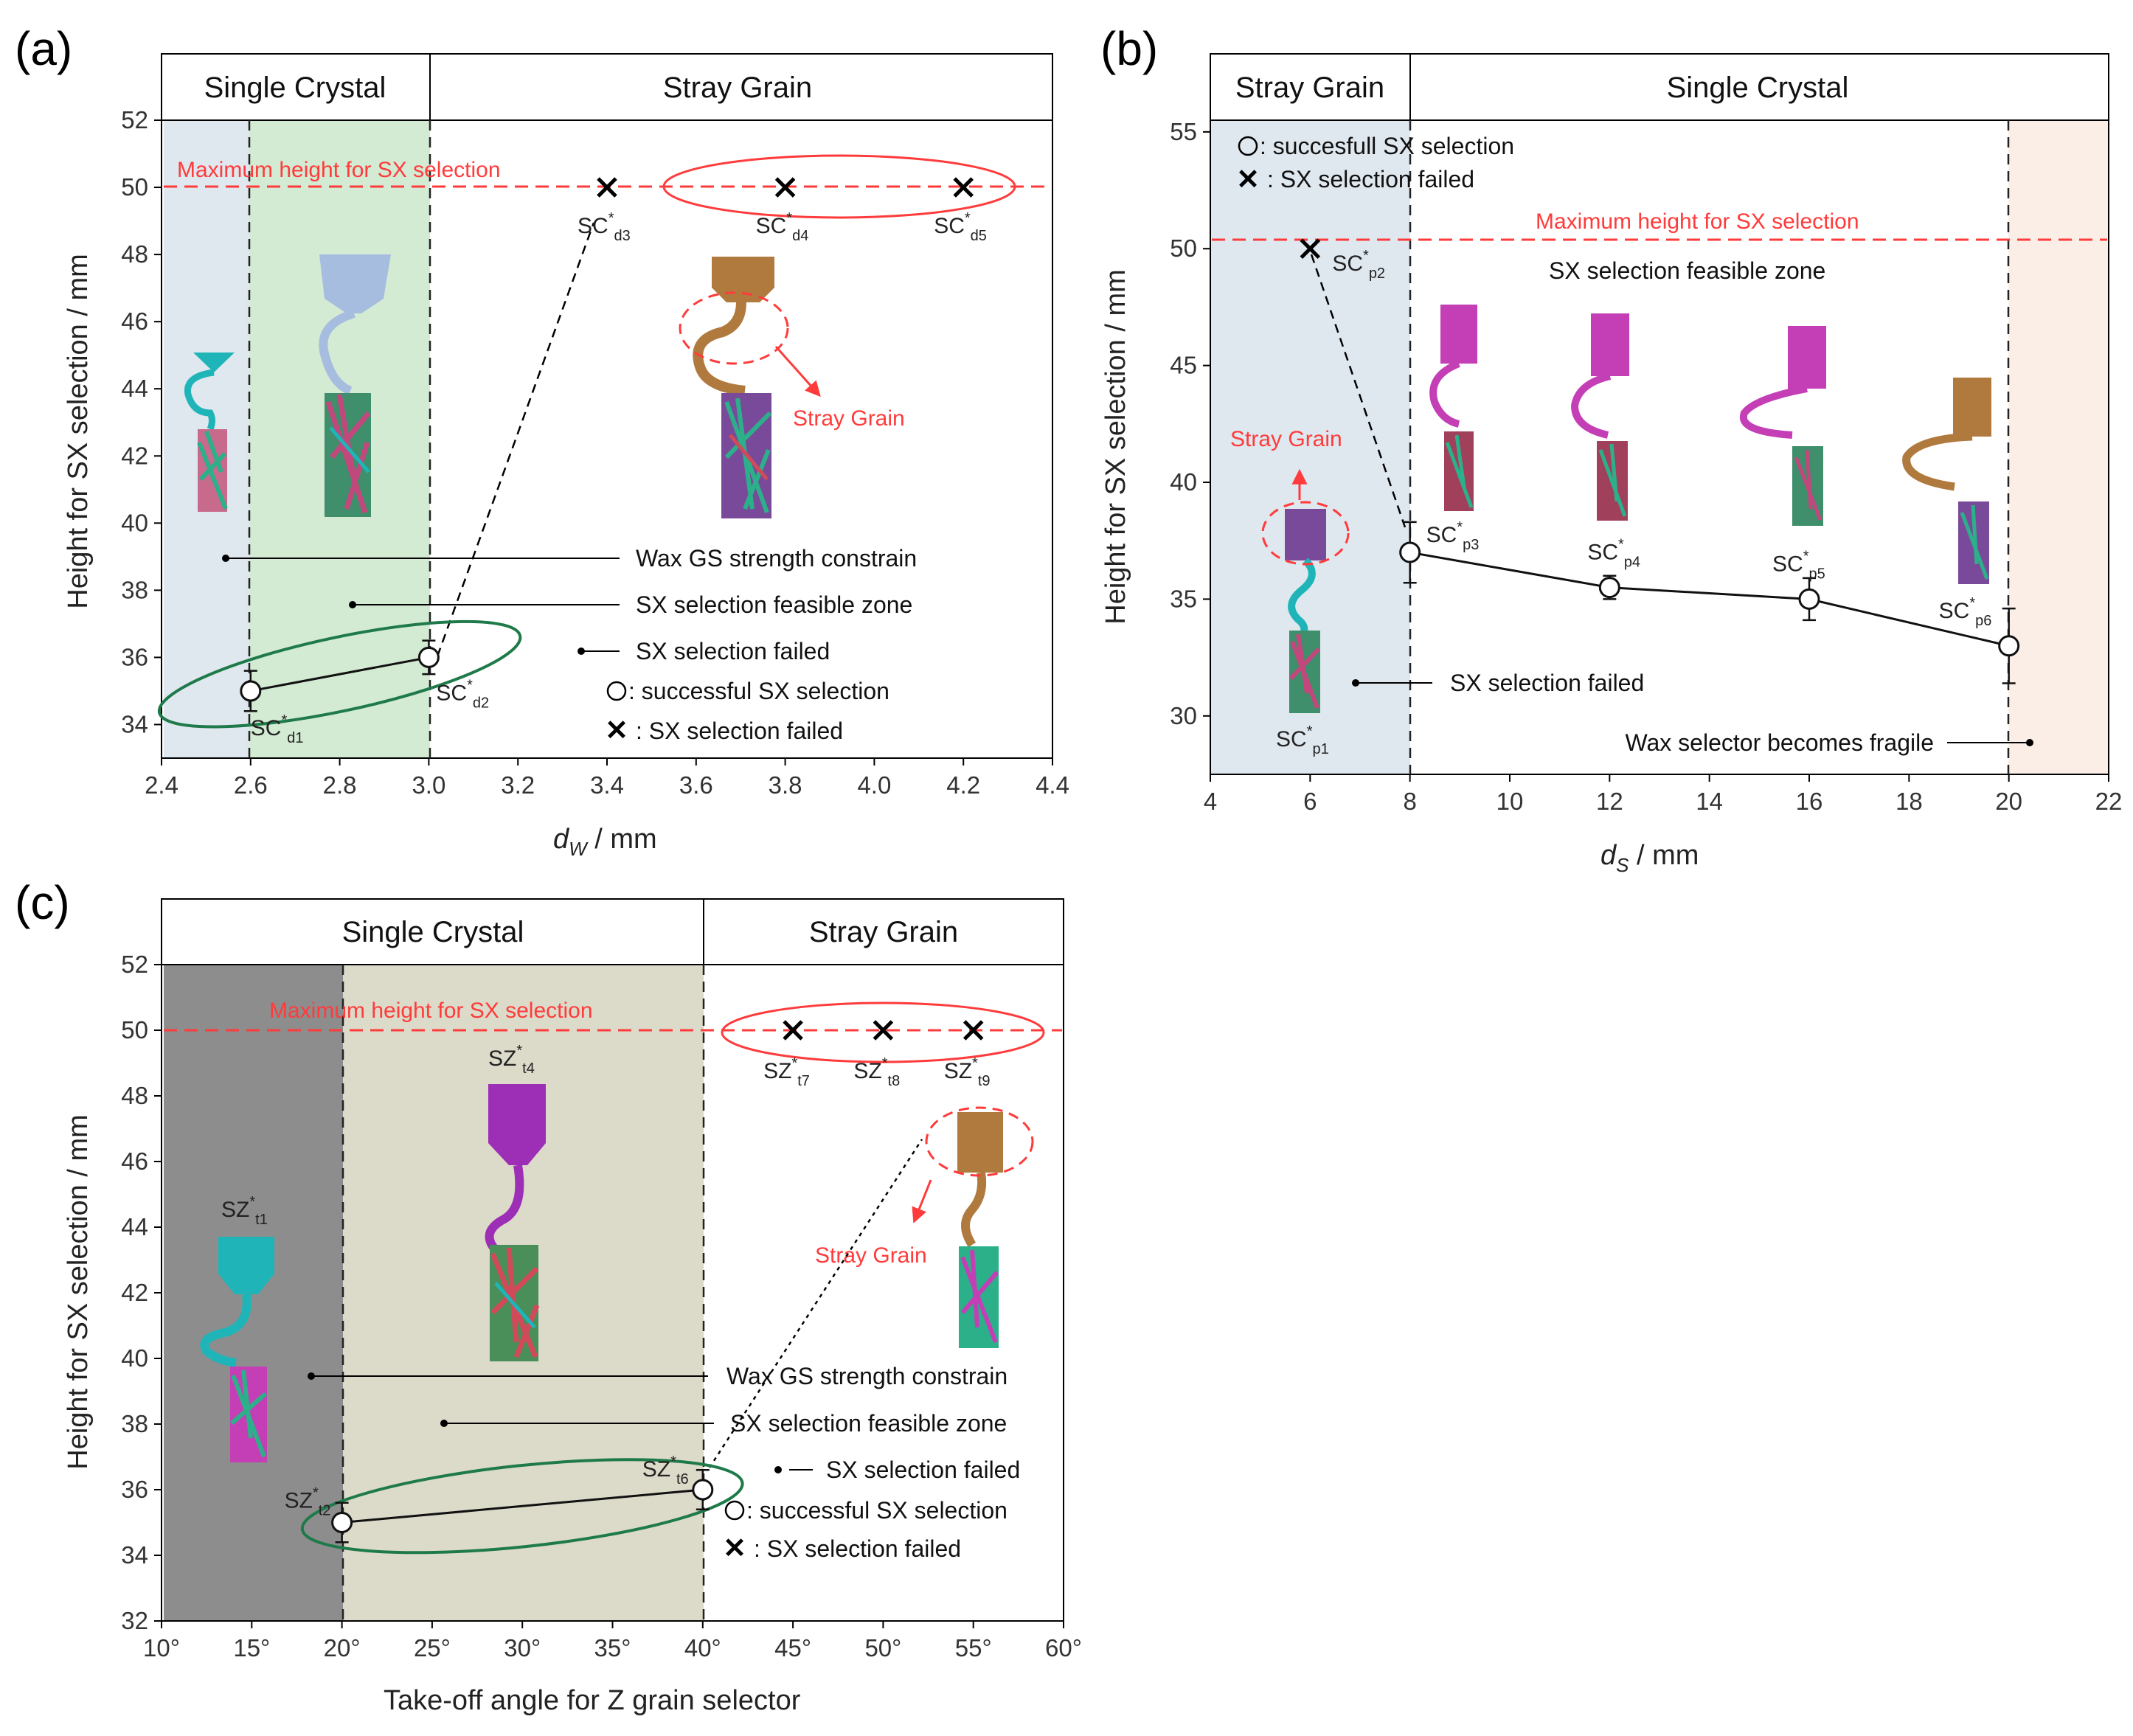 The width and height of the screenshot is (2133, 1736). I want to click on x-tick-label: 18, so click(1909, 802).